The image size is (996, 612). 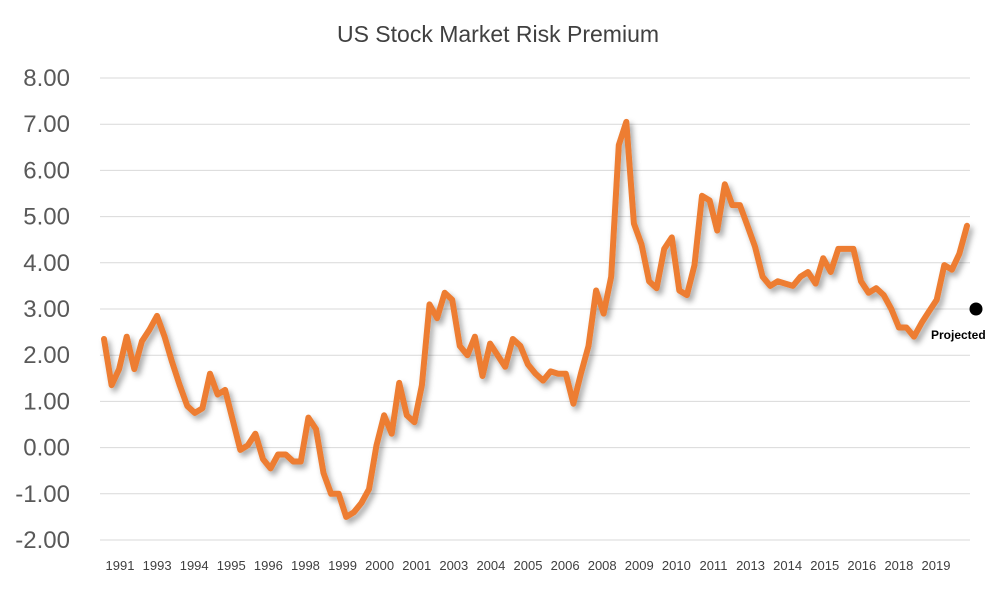 I want to click on projected-annotation: Projected, so click(x=958, y=322).